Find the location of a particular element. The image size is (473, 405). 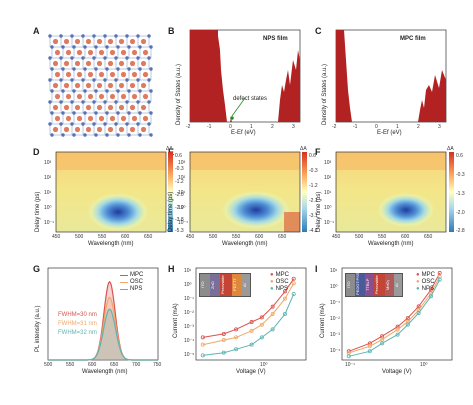

cbar-d-0: 0.6 is located at coordinates (178, 156).